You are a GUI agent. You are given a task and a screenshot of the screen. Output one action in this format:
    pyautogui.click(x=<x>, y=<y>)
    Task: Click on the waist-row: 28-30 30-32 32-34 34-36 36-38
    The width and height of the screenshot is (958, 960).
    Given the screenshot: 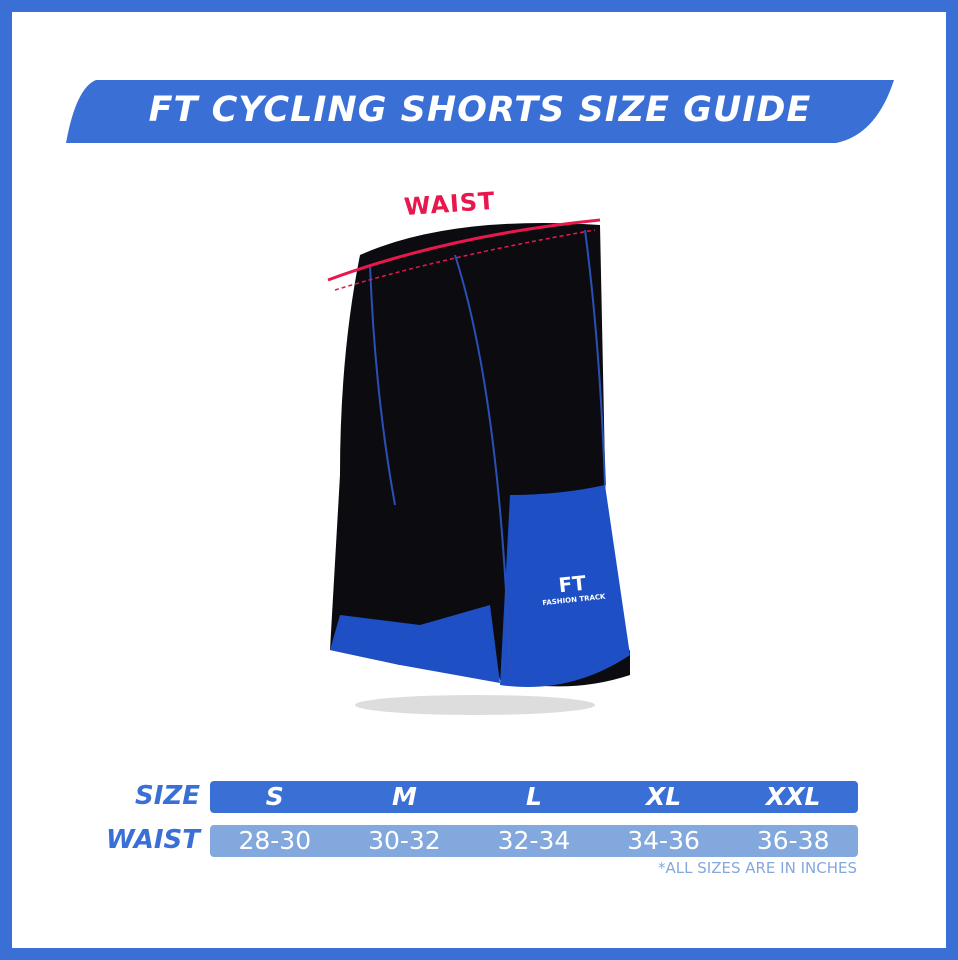 What is the action you would take?
    pyautogui.click(x=534, y=841)
    